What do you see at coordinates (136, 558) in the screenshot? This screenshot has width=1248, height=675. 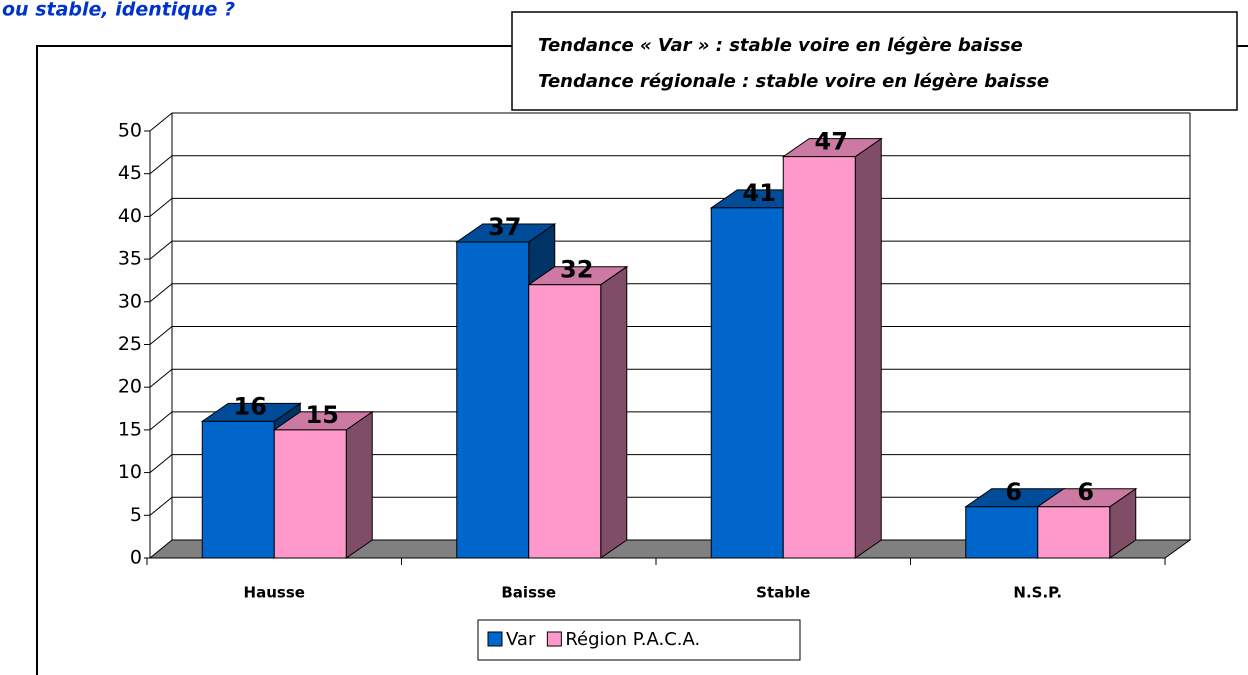 I see `y-tick-label: 0` at bounding box center [136, 558].